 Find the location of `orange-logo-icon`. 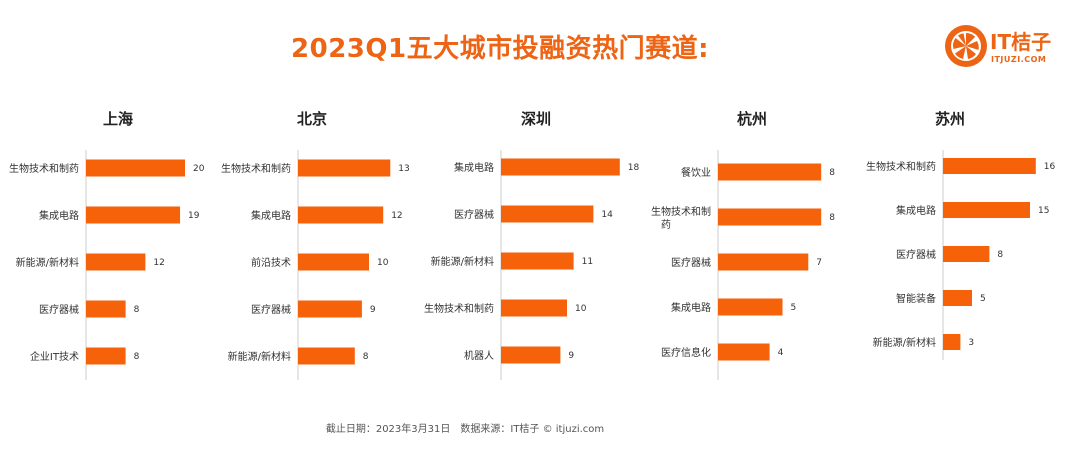

orange-logo-icon is located at coordinates (966, 46).